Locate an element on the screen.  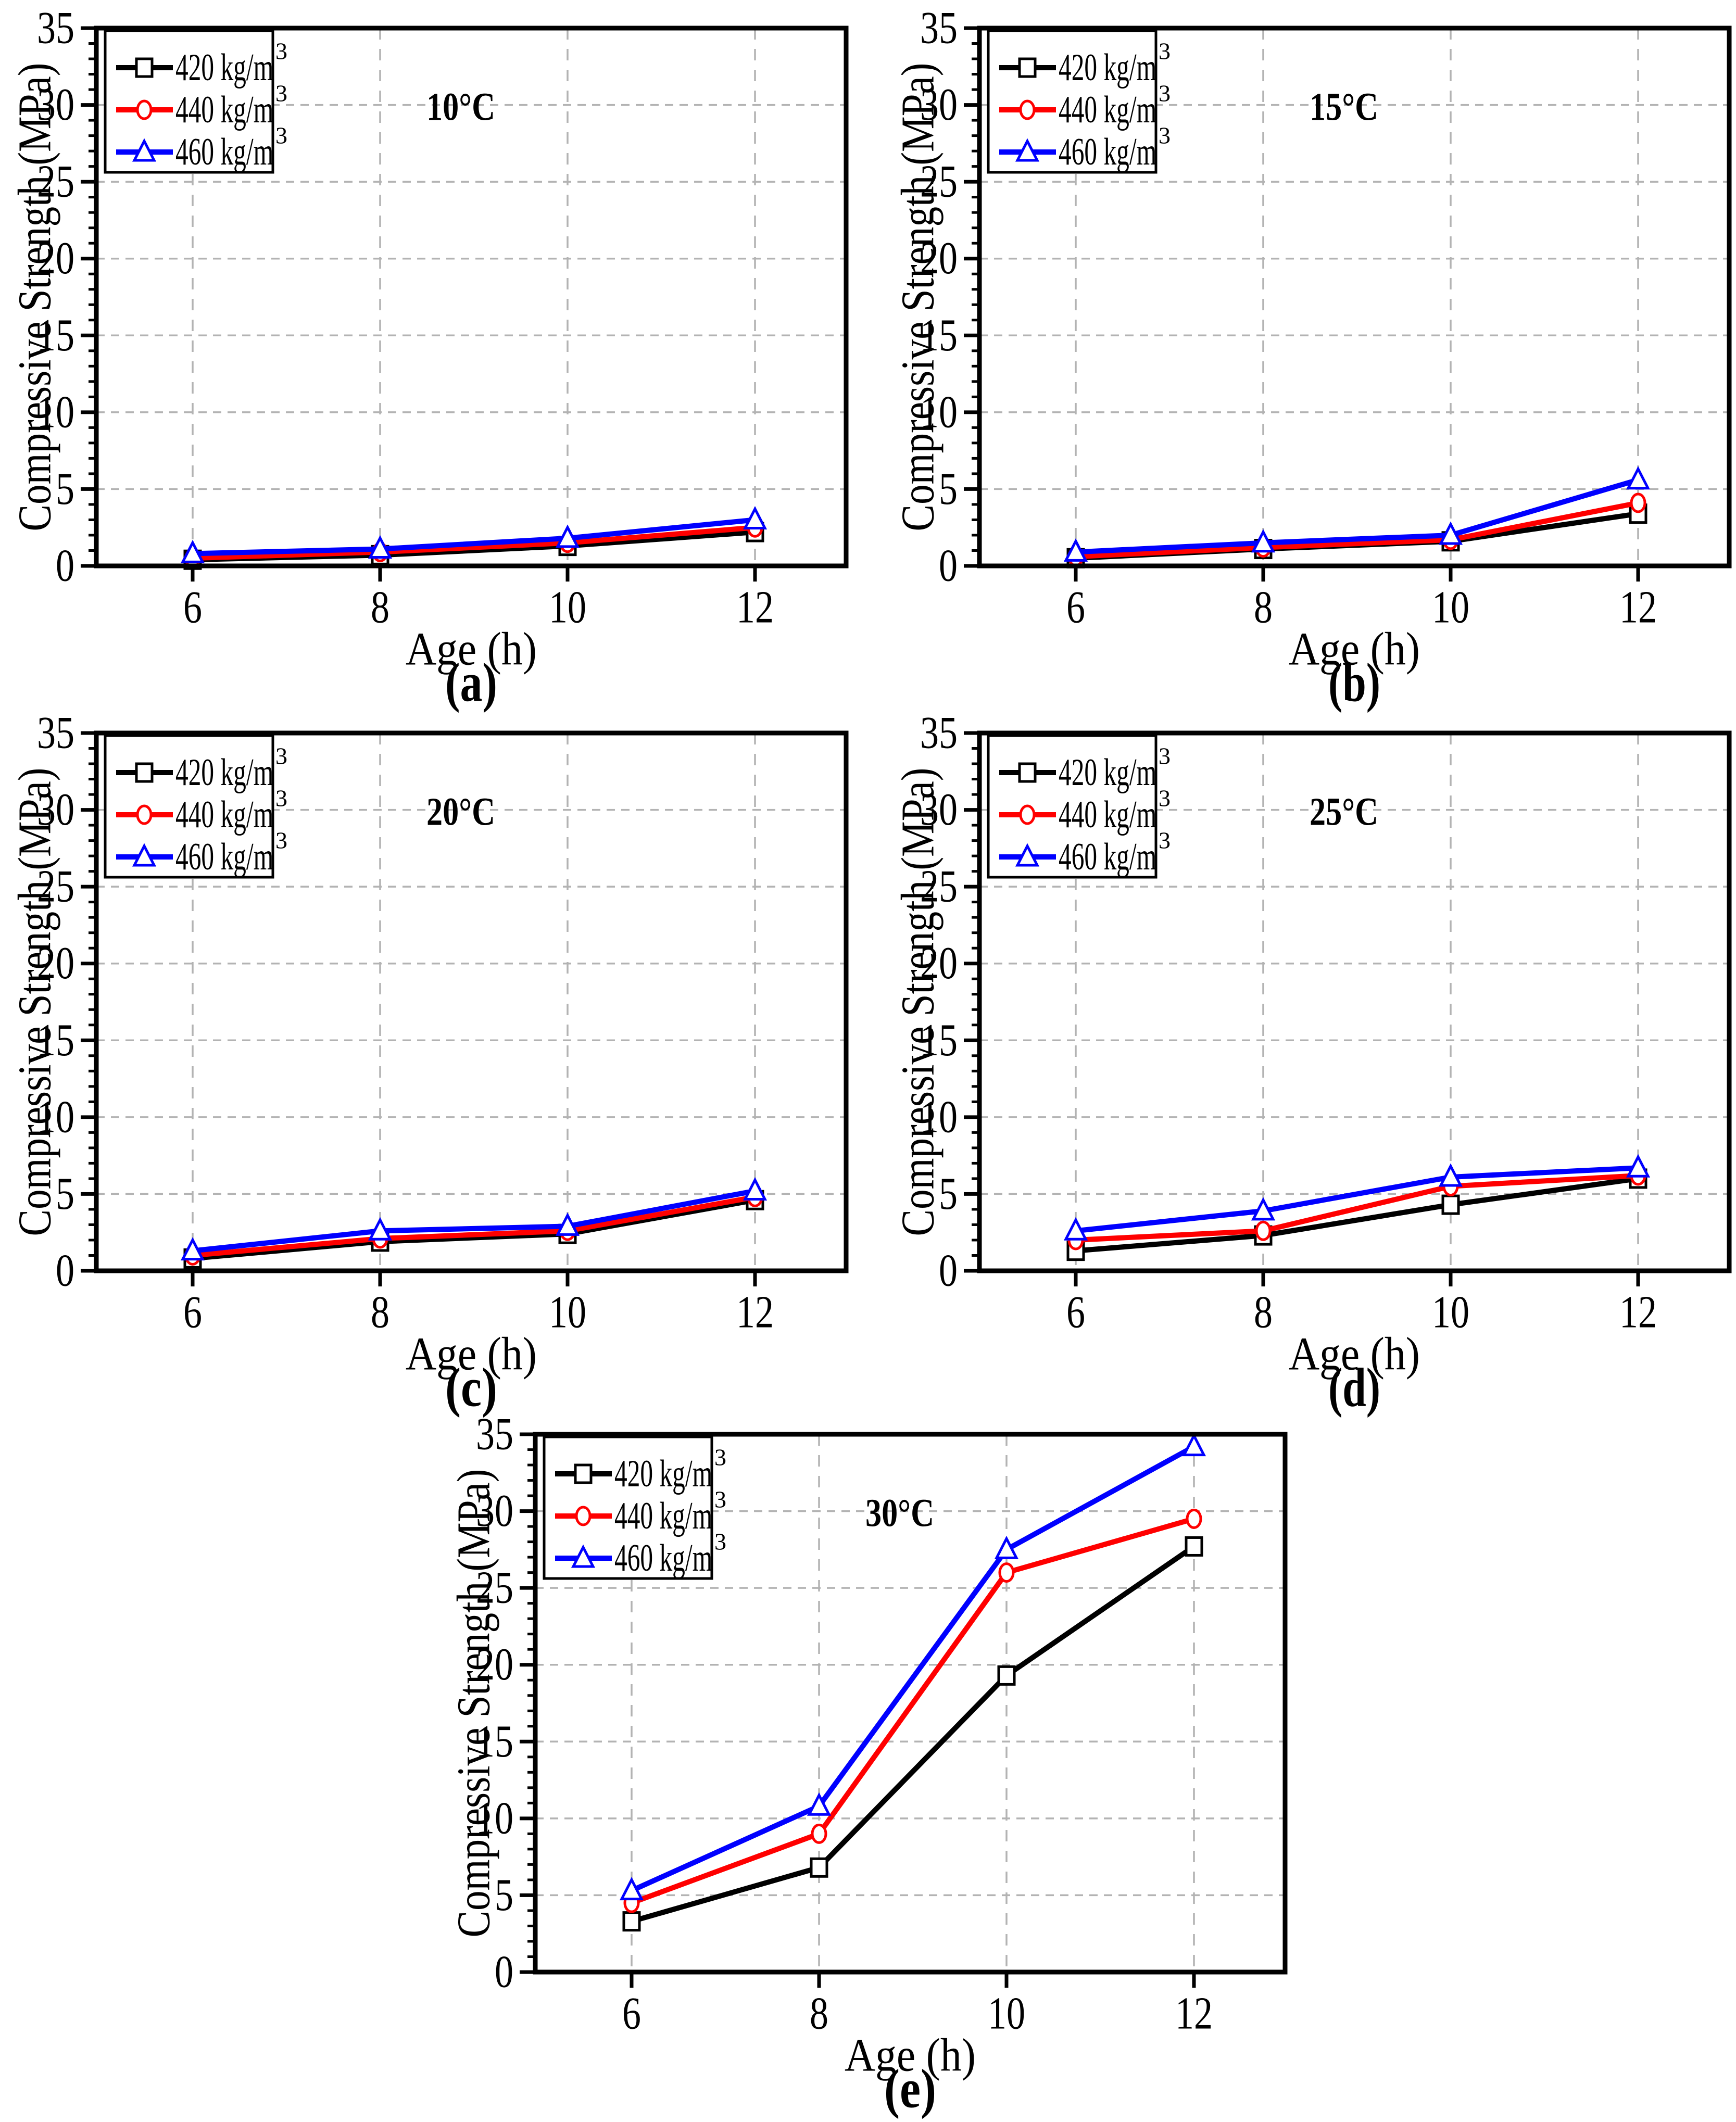
panel-caption: (c) is located at coordinates (471, 1387).